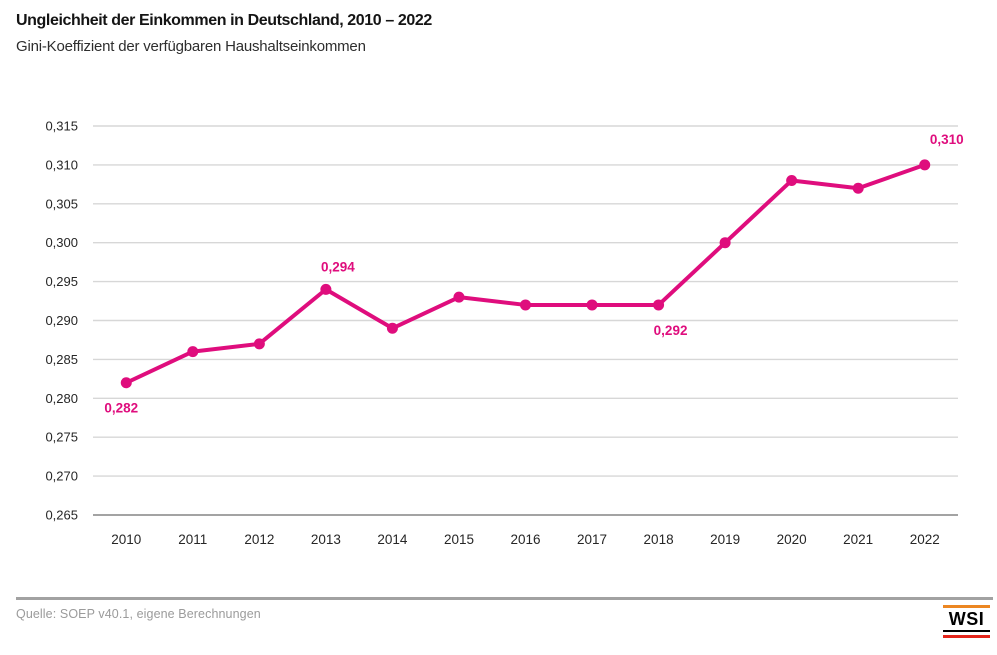 The image size is (997, 655). What do you see at coordinates (592, 539) in the screenshot?
I see `x-tick-label: 2017` at bounding box center [592, 539].